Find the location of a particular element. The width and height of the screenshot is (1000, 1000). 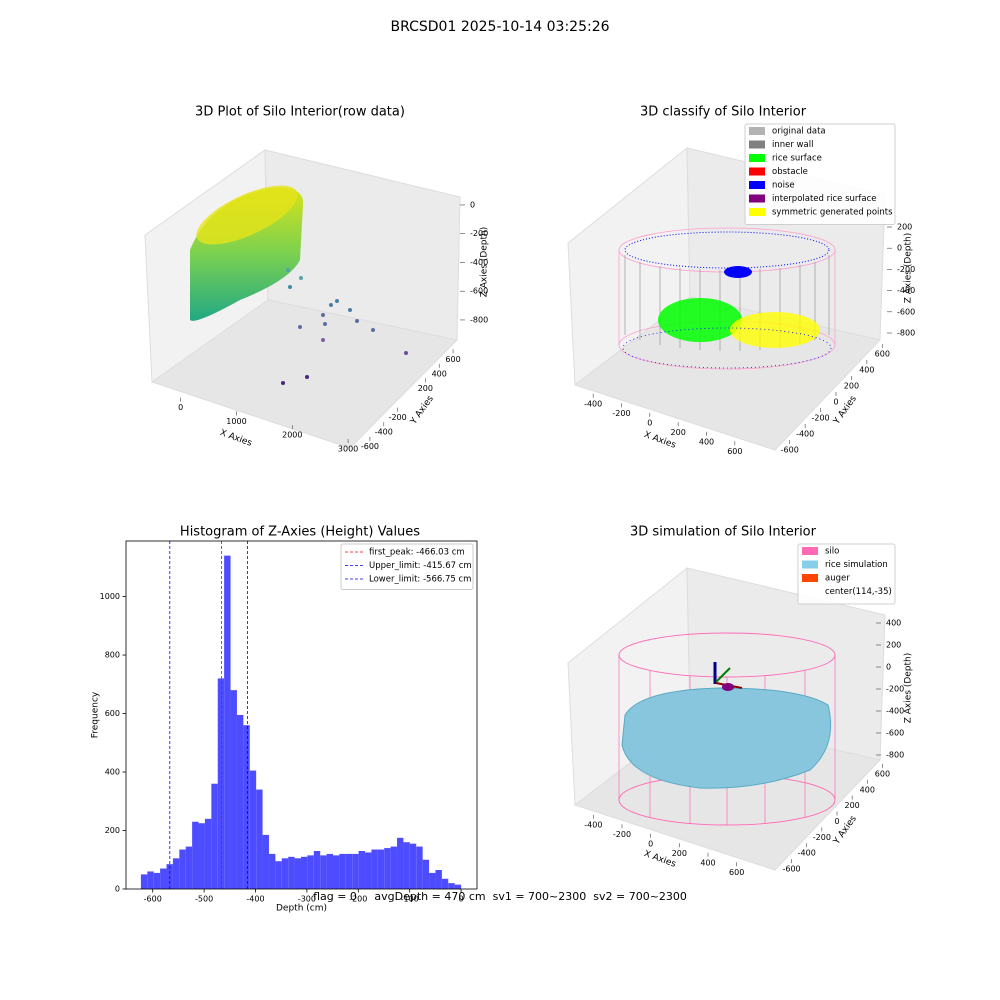

x-tick-label: -300 is located at coordinates (307, 899).